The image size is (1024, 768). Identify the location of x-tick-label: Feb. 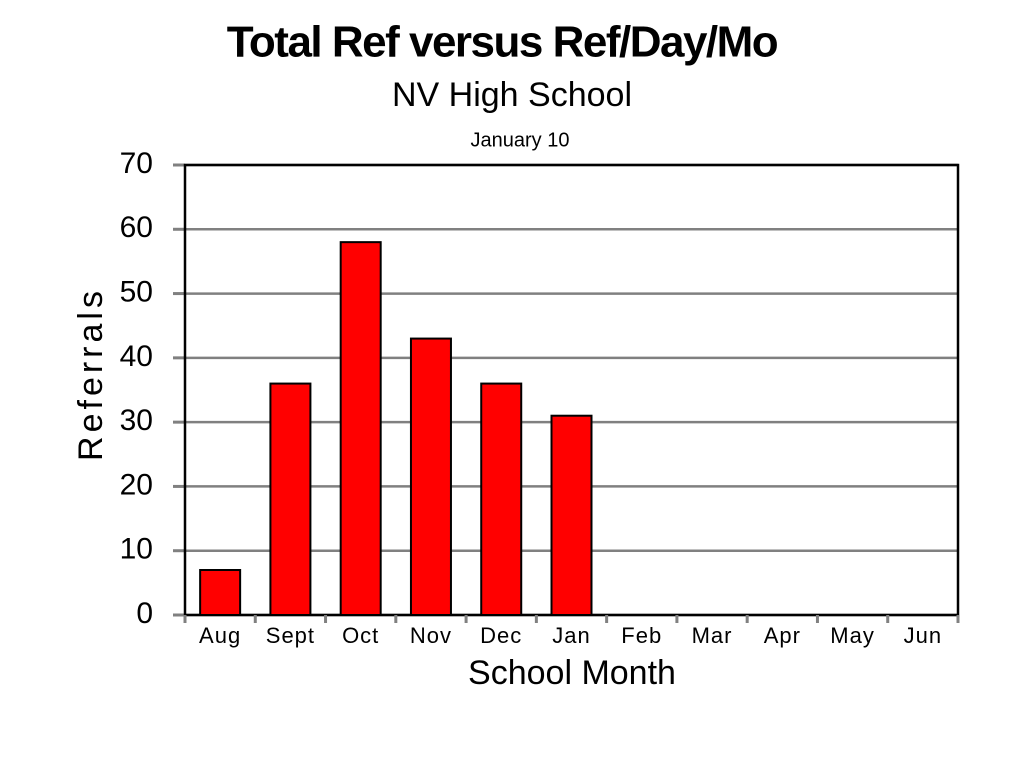
(641, 635).